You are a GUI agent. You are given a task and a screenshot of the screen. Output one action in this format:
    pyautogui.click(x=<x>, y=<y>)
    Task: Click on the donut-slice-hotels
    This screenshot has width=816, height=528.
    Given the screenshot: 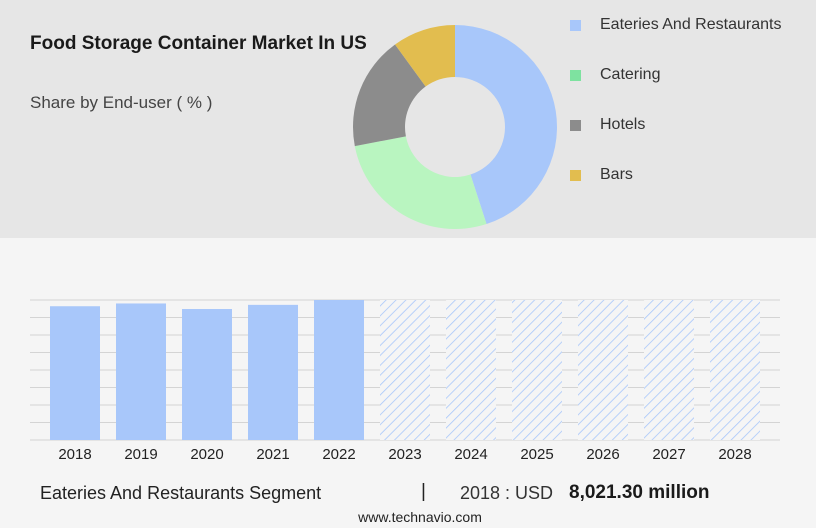 What is the action you would take?
    pyautogui.click(x=389, y=95)
    